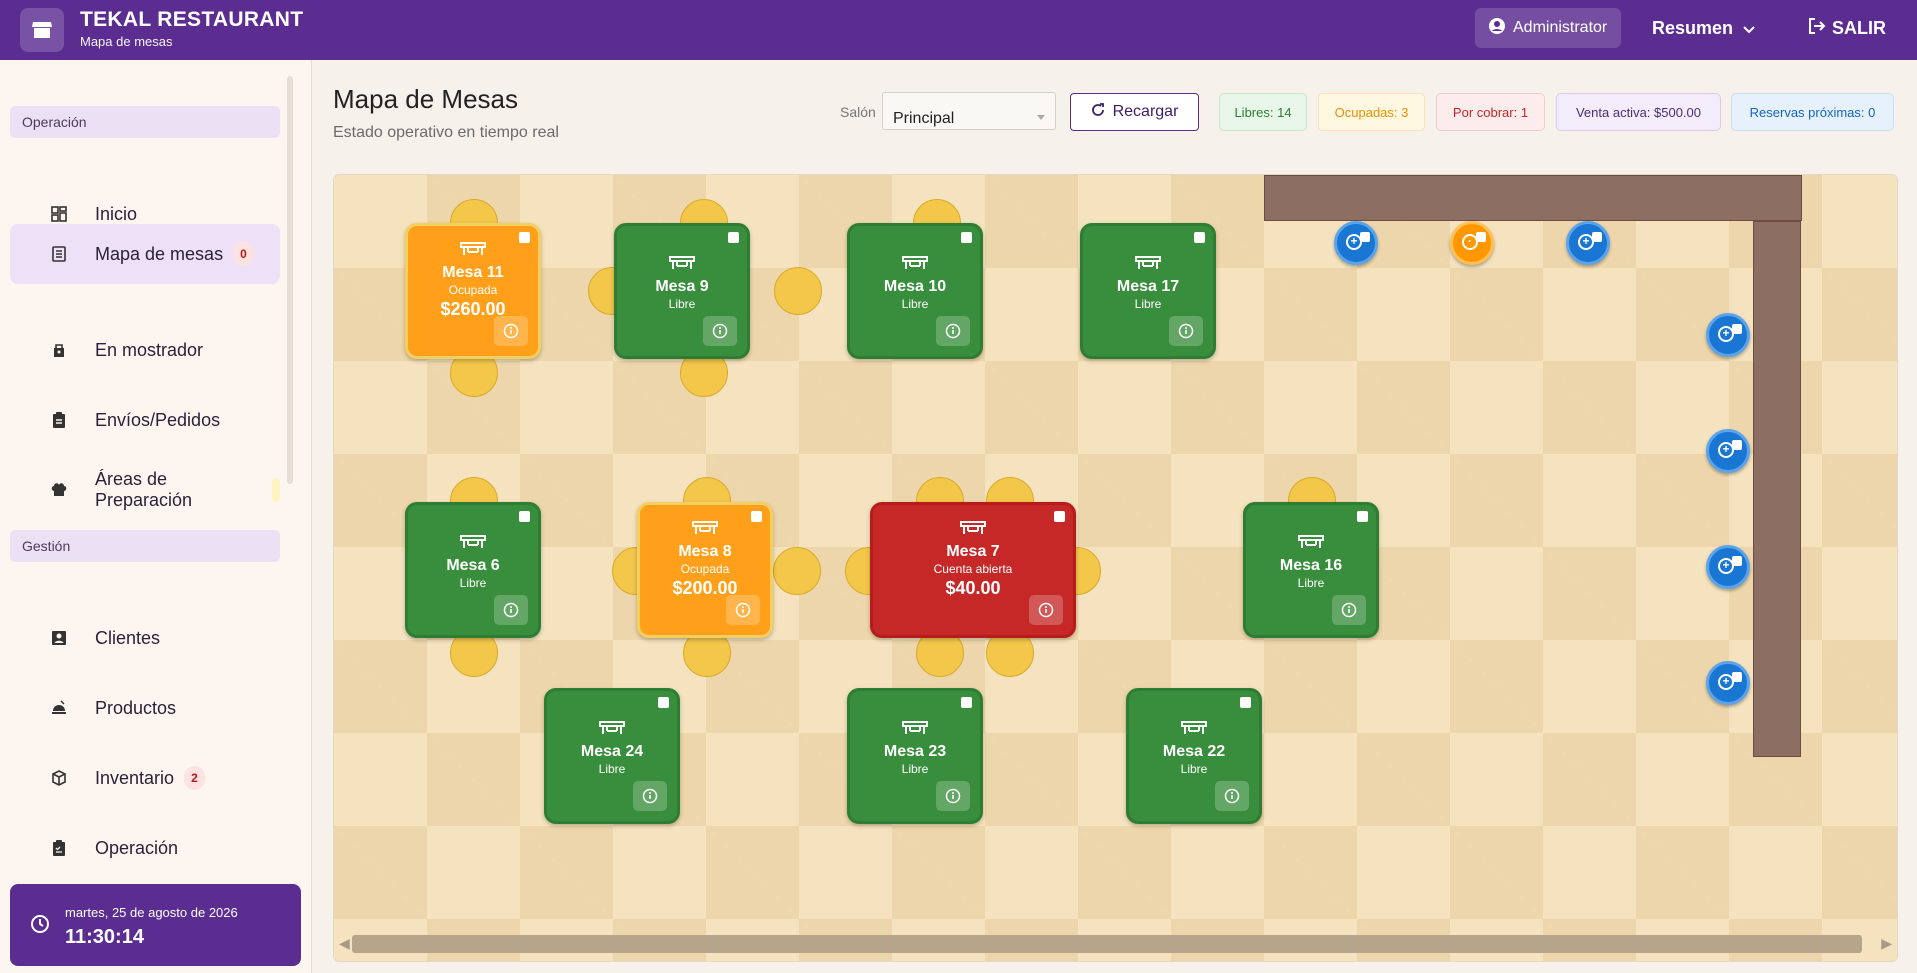  Describe the element at coordinates (145, 490) in the screenshot. I see `sidebar-item-areas-de-preparacion: Áreas de Preparación` at that location.